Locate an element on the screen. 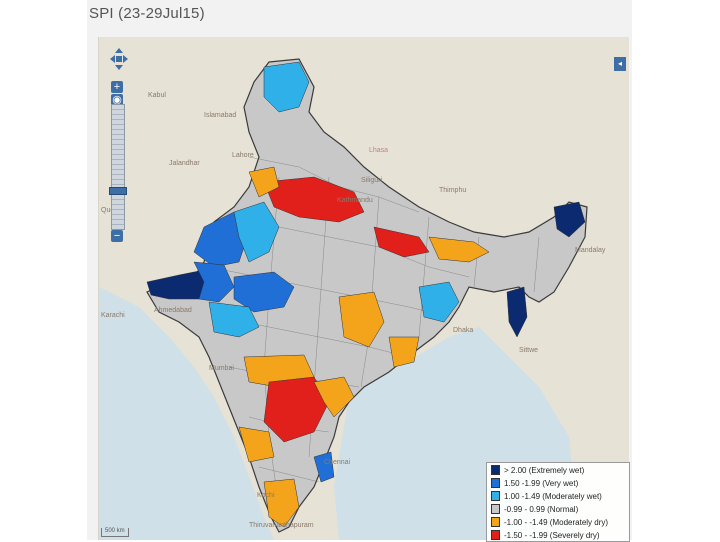  kashmir-moderately-wet is located at coordinates (286, 87).